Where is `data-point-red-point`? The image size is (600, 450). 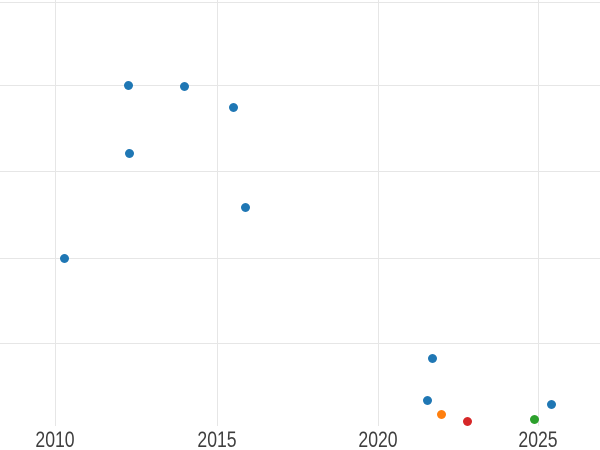
data-point-red-point is located at coordinates (467, 421).